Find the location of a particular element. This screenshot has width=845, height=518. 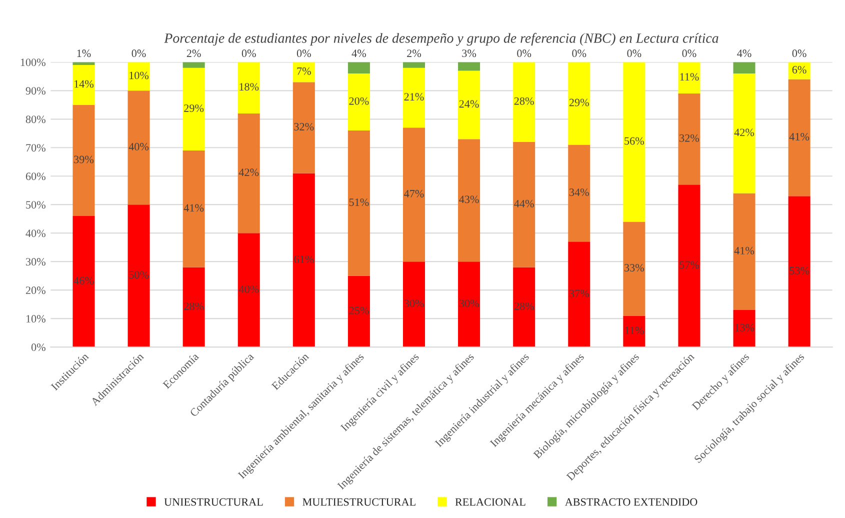

data-label: 57% is located at coordinates (690, 265).